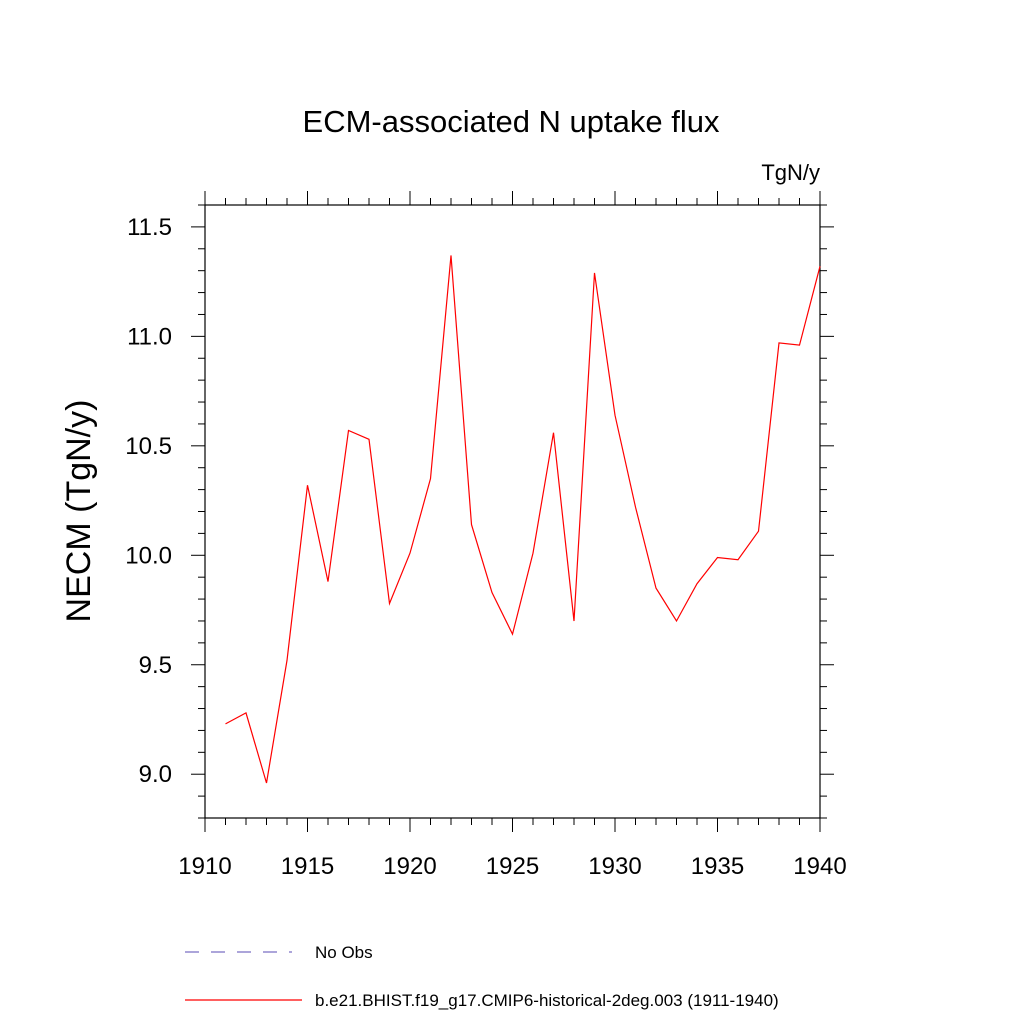  I want to click on x-tick-label: 1935, so click(717, 866).